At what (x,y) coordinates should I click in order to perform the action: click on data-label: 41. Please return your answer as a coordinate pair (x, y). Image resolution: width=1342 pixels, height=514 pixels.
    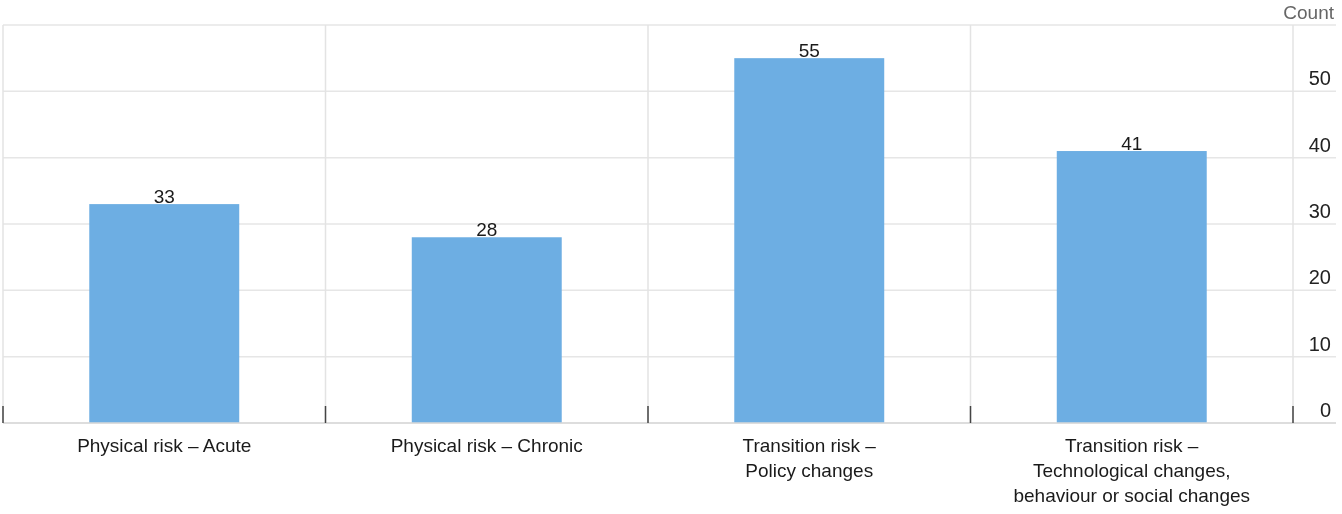
    Looking at the image, I should click on (1132, 144).